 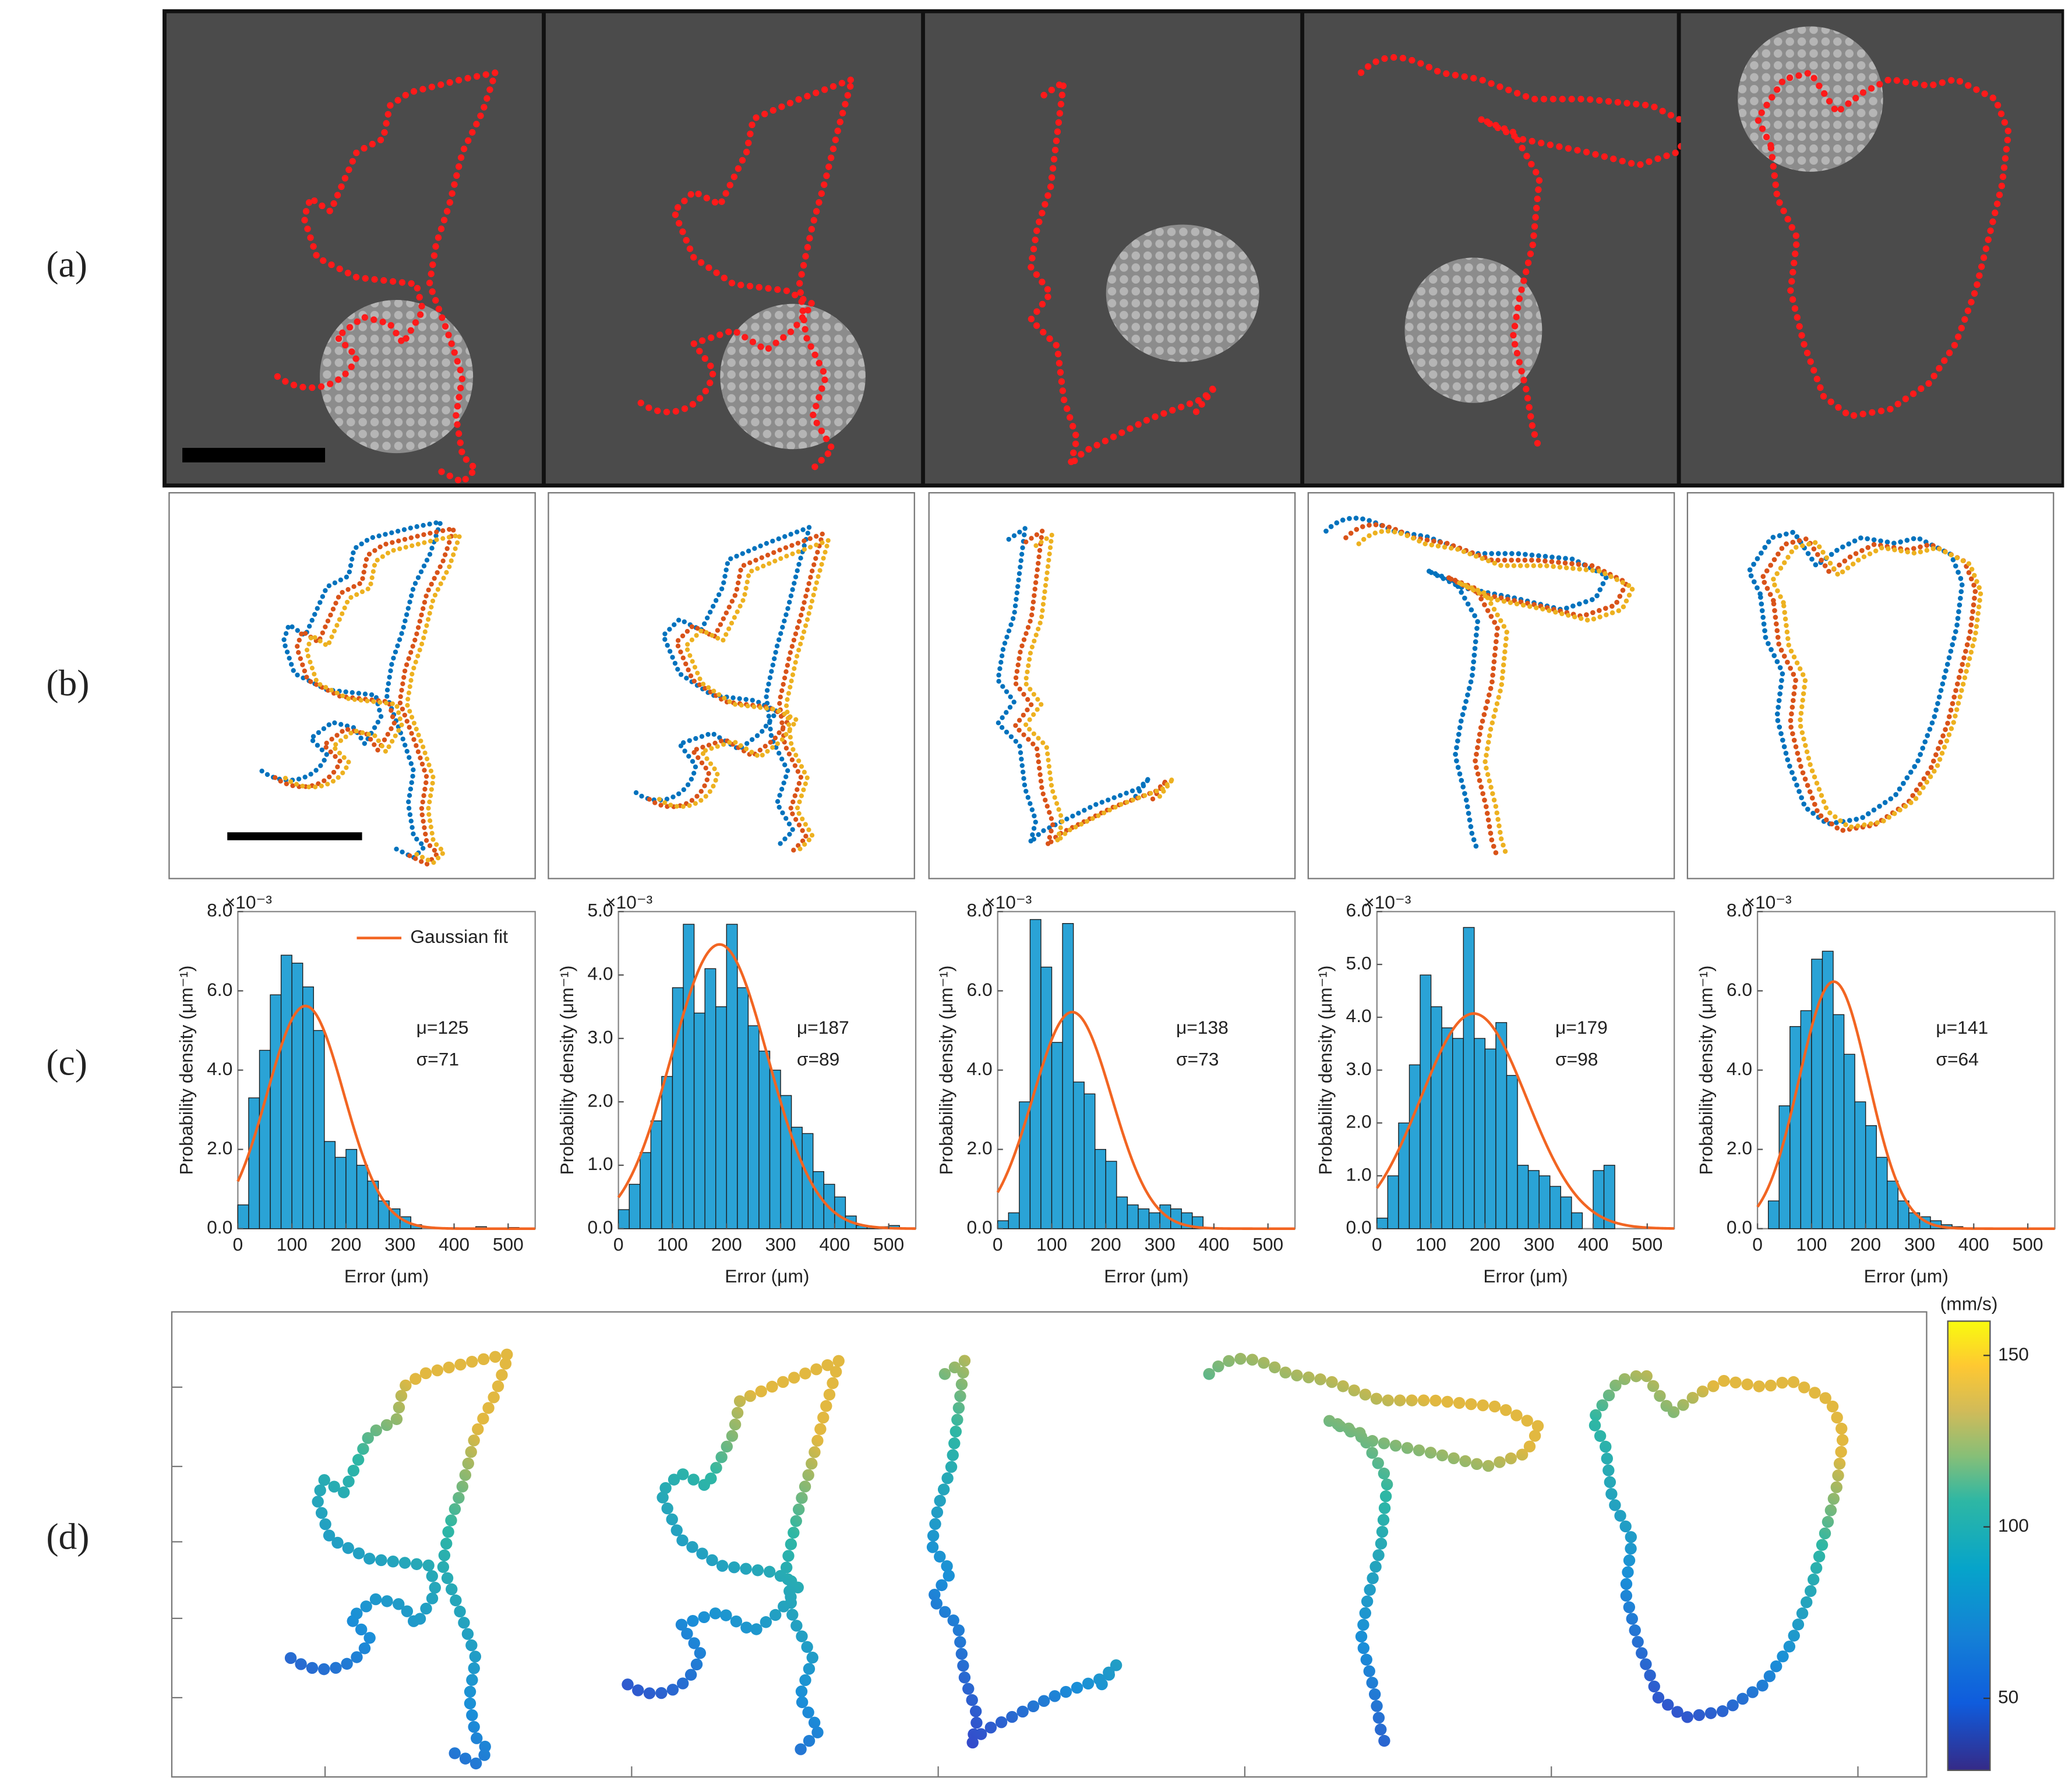 What do you see at coordinates (67, 1062) in the screenshot?
I see `panel-label: (c)` at bounding box center [67, 1062].